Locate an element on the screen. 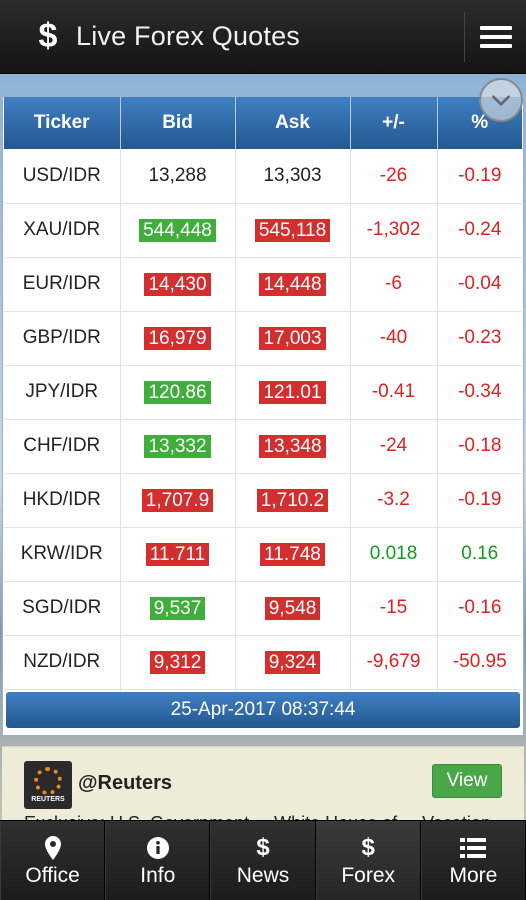 The height and width of the screenshot is (900, 526). table-row: XAU/IDR 544,448 545,118 -1,302 -0.24 is located at coordinates (263, 230).